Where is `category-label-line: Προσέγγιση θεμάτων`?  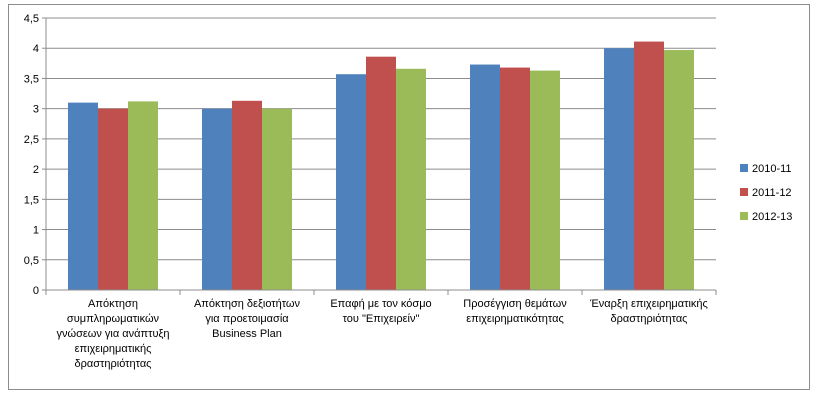 category-label-line: Προσέγγιση θεμάτων is located at coordinates (515, 304).